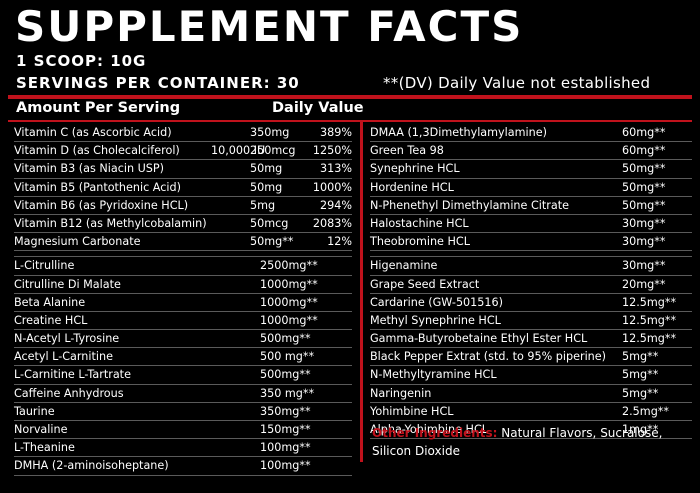  What do you see at coordinates (51, 320) in the screenshot?
I see `ingredient-name: Creatine HCL` at bounding box center [51, 320].